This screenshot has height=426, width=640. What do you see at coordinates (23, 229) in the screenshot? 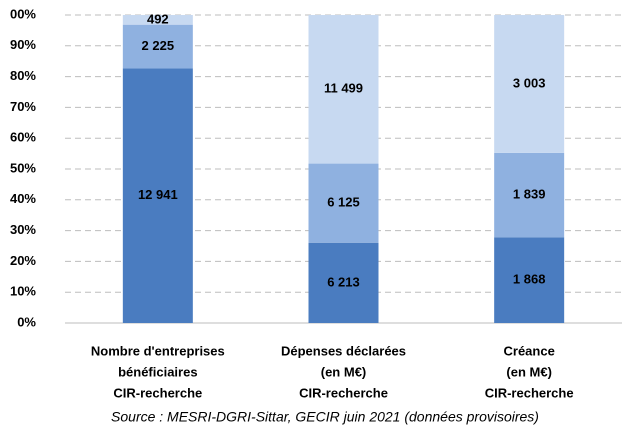
I see `y-tick-label: 30%` at bounding box center [23, 229].